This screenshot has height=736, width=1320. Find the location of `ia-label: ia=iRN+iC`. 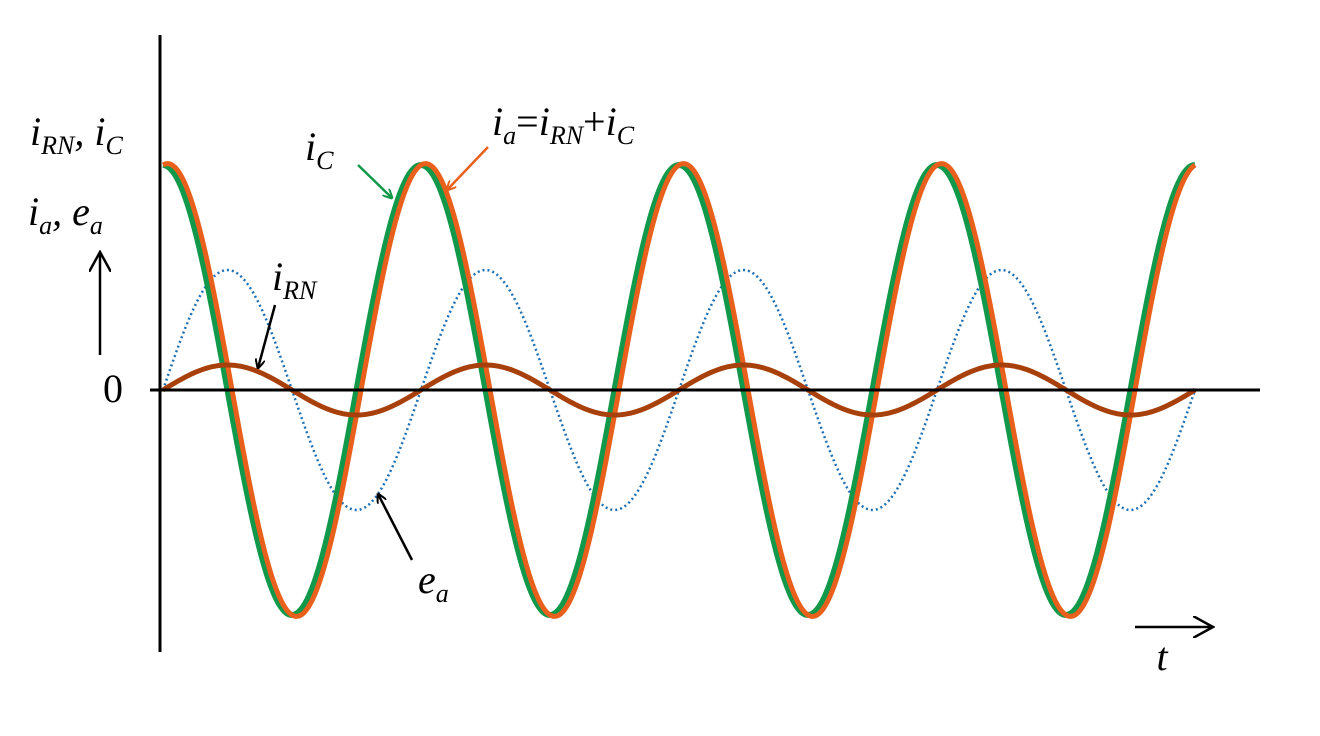

ia-label: ia=iRN+iC is located at coordinates (563, 124).